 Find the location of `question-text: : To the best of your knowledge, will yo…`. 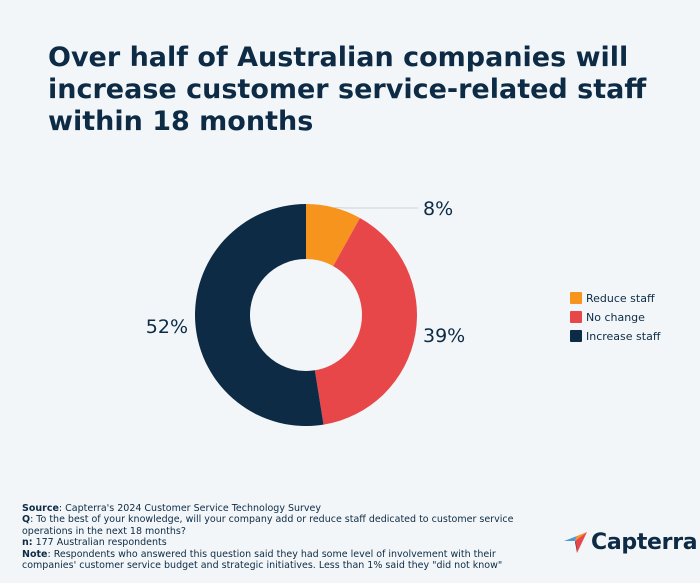

question-text: : To the best of your knowledge, will yo… is located at coordinates (268, 525).